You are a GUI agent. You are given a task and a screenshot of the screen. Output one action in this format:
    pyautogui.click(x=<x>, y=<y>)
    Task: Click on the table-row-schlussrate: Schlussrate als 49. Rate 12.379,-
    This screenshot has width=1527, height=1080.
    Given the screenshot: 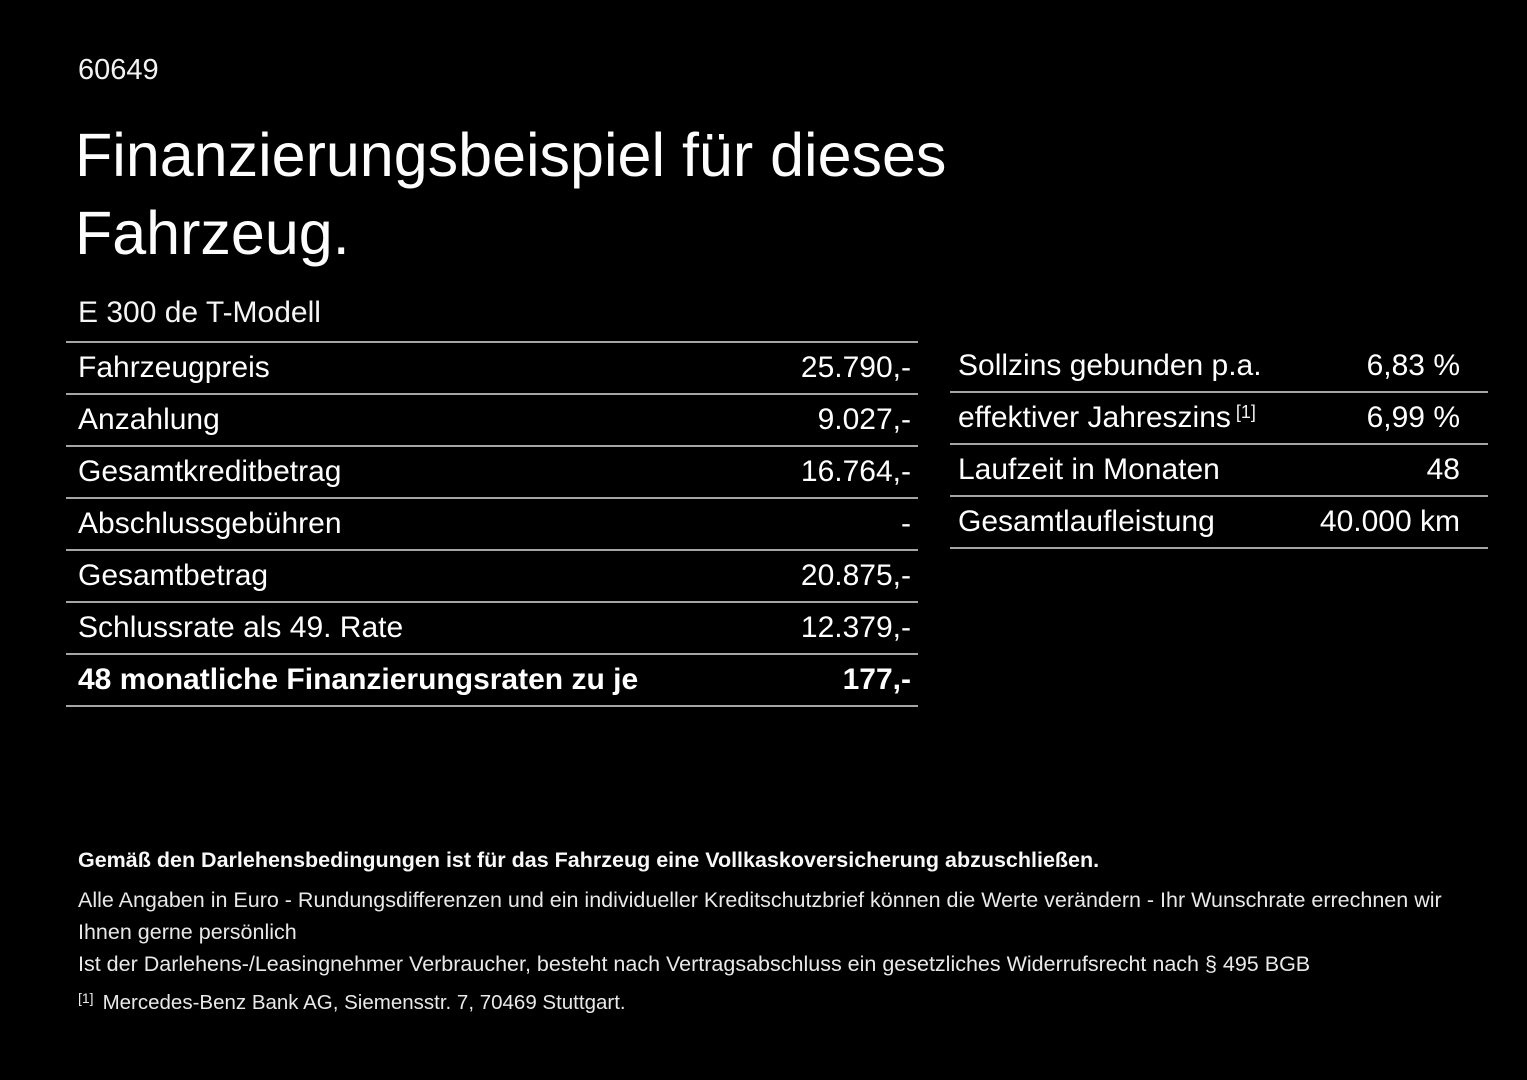 What is the action you would take?
    pyautogui.click(x=492, y=627)
    